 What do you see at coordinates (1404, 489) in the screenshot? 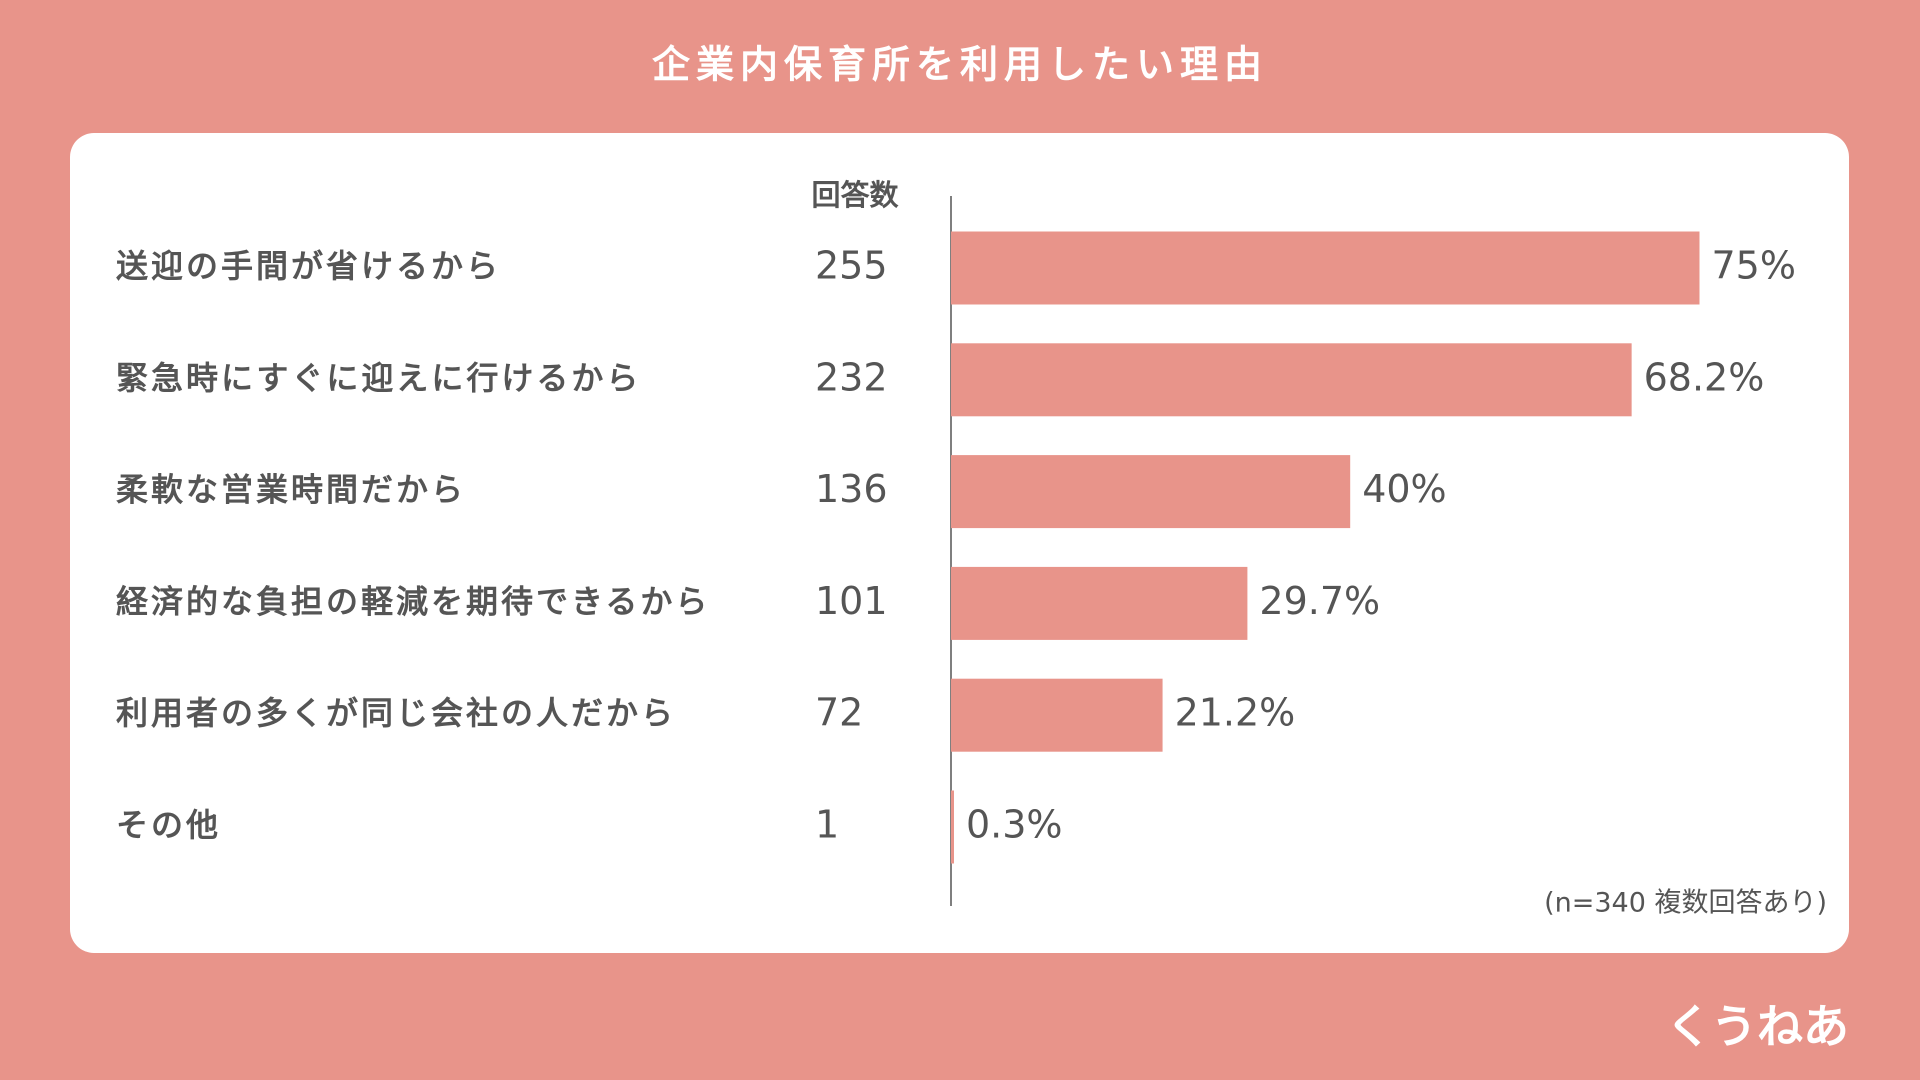
I see `value-label: 40%` at bounding box center [1404, 489].